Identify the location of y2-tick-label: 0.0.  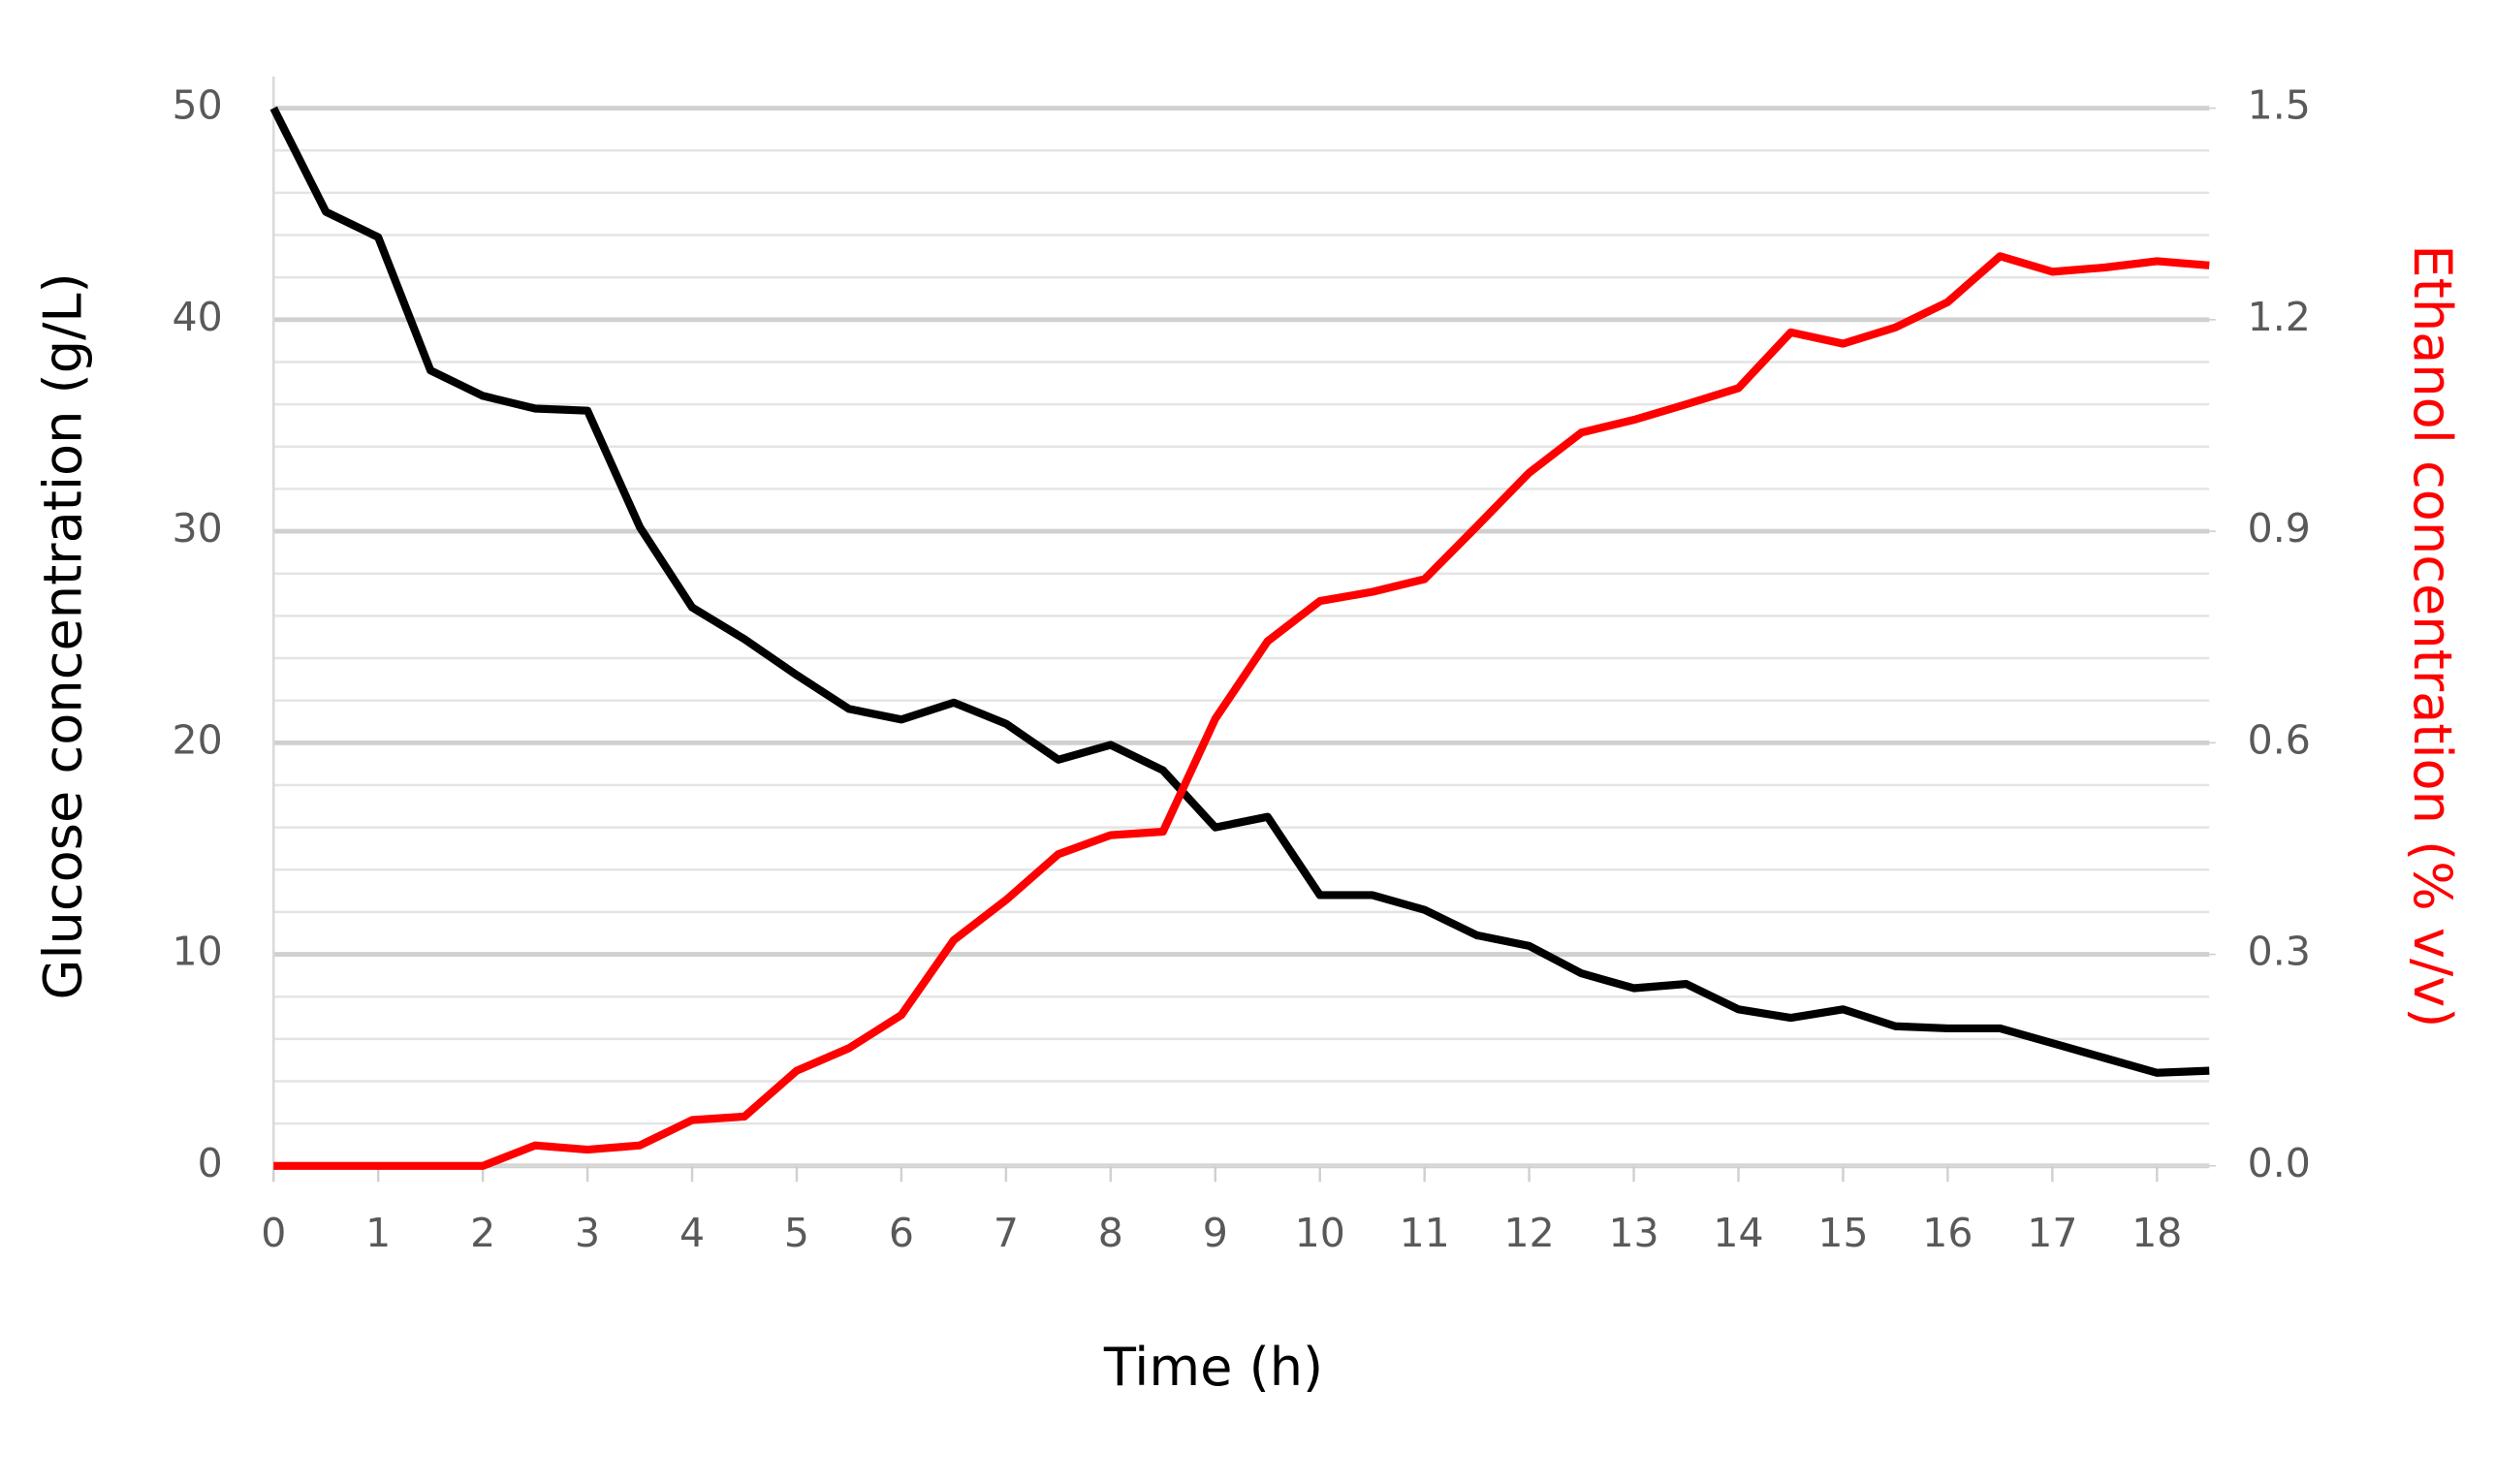
(2279, 1163).